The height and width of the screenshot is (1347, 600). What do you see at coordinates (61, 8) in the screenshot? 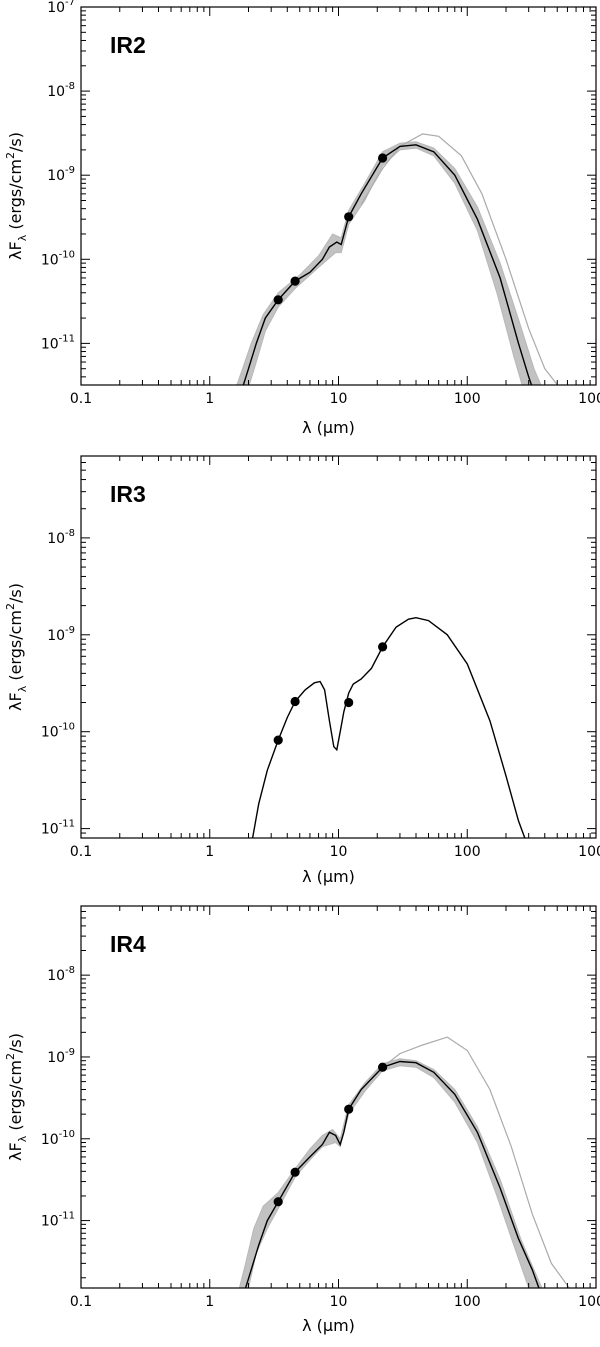
I see `y-tick-label: 10⁻⁷` at bounding box center [61, 8].